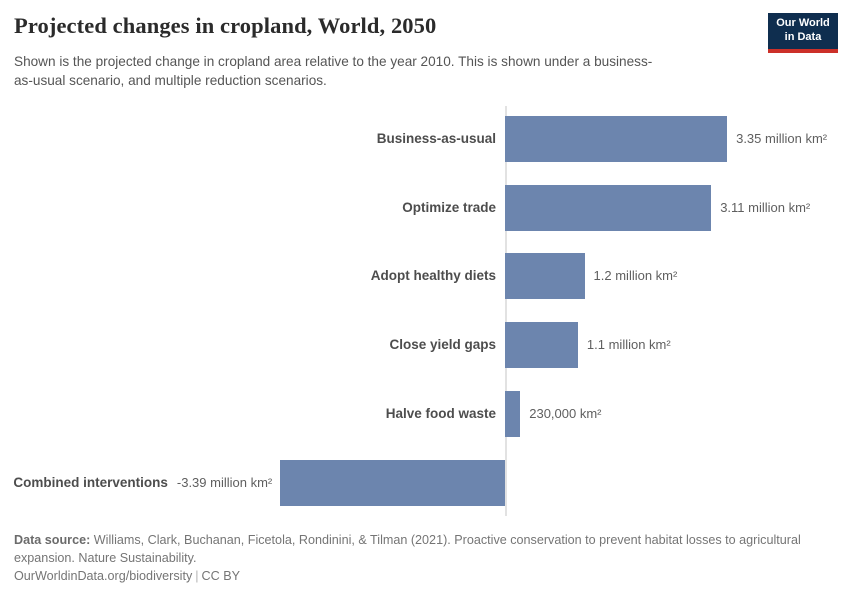  Describe the element at coordinates (803, 37) in the screenshot. I see `owid-logo-line2: in Data` at that location.